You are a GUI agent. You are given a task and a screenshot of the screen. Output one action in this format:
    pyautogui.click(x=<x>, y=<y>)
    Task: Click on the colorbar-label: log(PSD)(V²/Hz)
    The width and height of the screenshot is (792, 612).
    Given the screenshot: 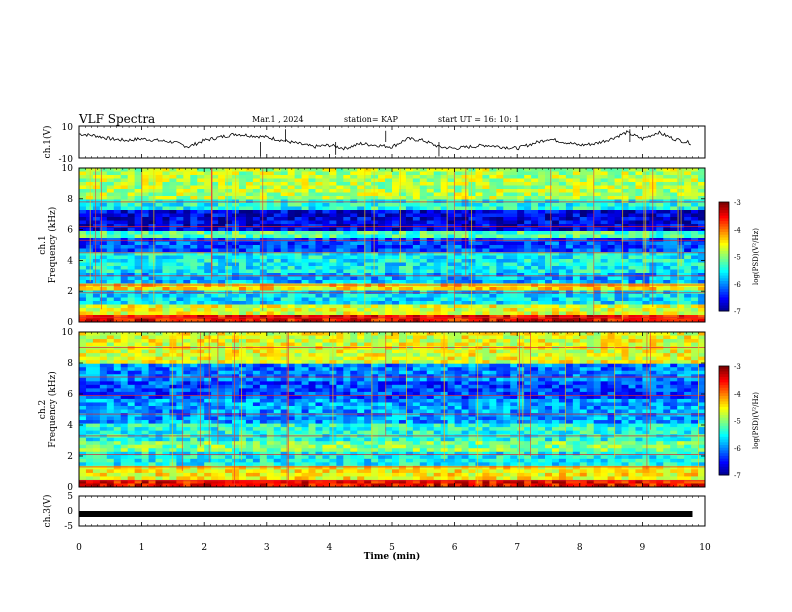 What is the action you would take?
    pyautogui.click(x=756, y=256)
    